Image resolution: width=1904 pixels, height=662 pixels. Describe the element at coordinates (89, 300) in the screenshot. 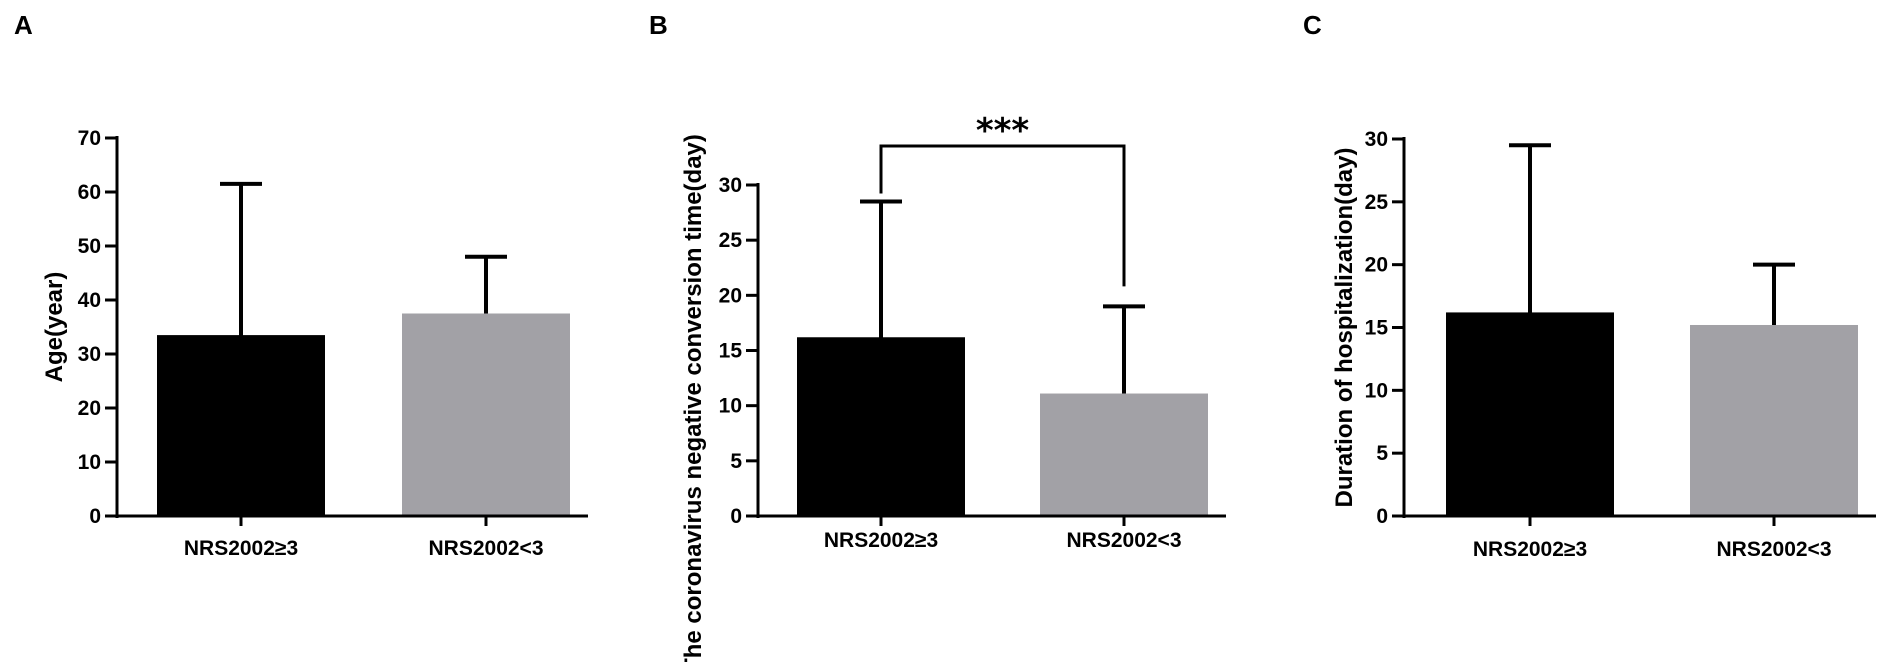

I see `y-tick-label: 40` at that location.